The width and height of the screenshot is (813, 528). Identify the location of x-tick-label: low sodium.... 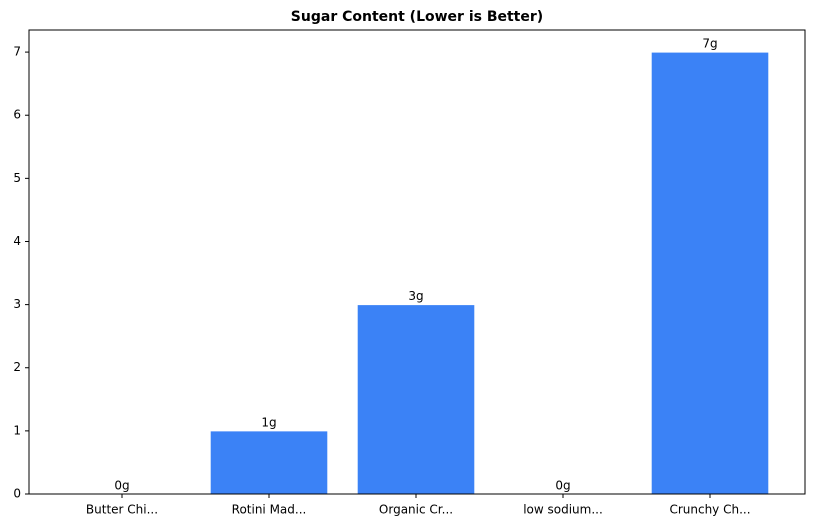
(563, 510).